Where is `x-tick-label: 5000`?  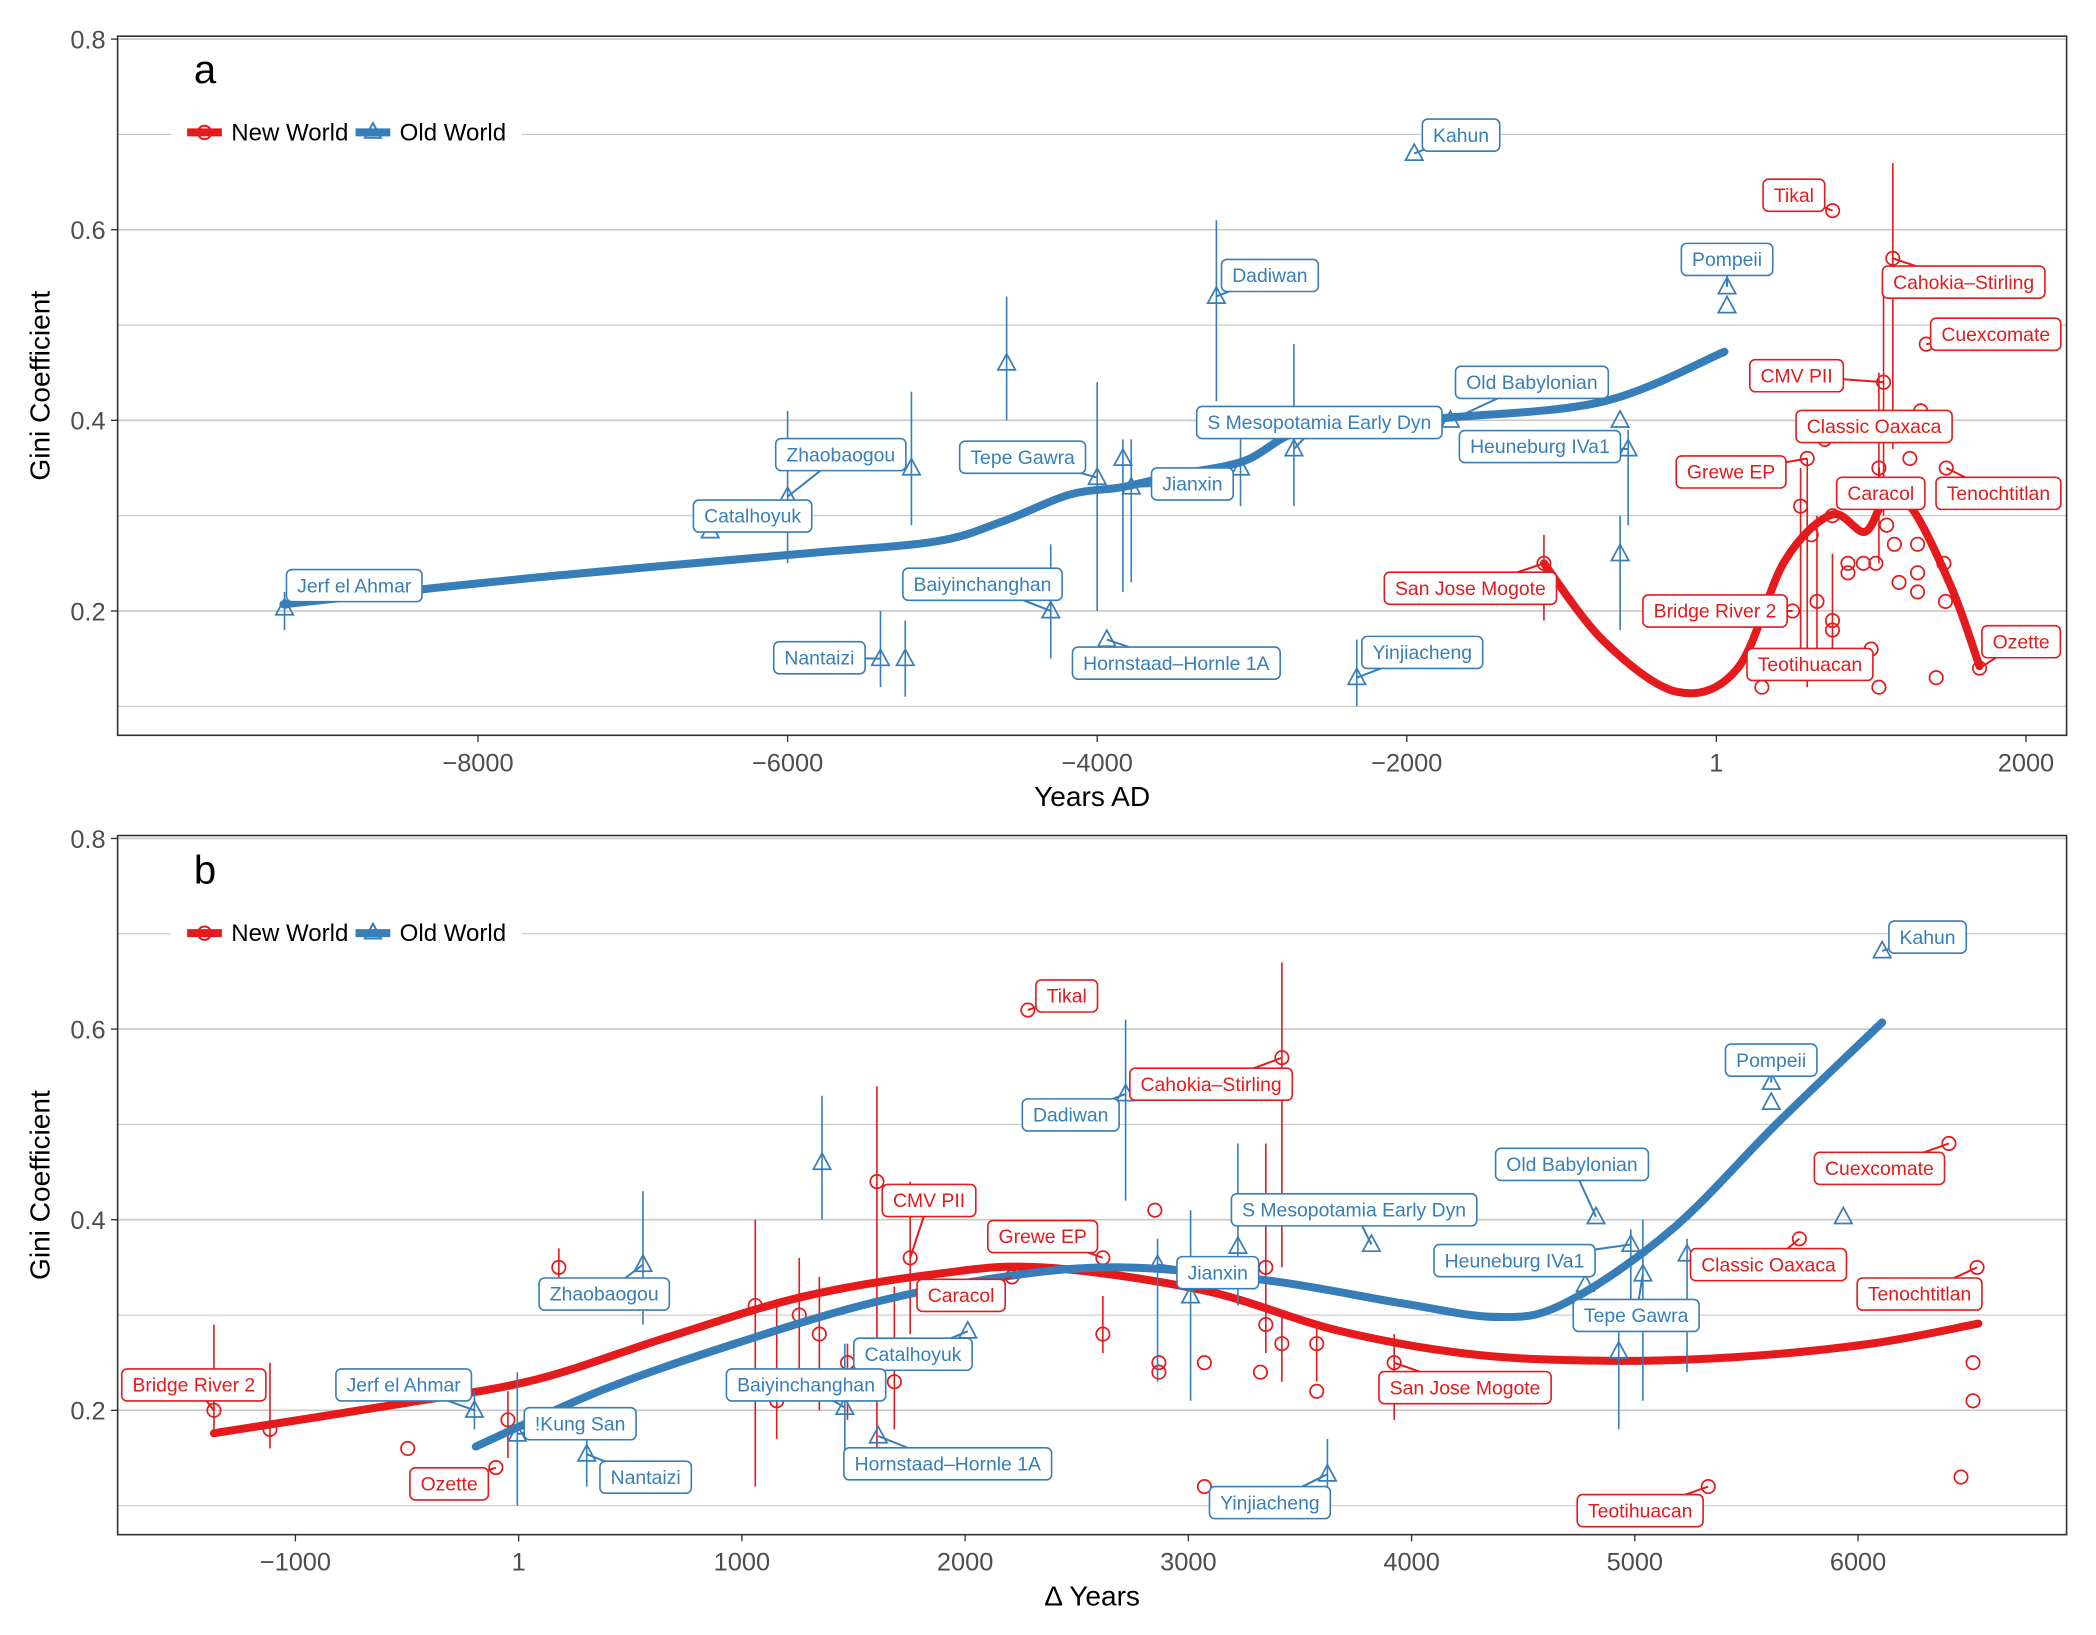
x-tick-label: 5000 is located at coordinates (1635, 1563).